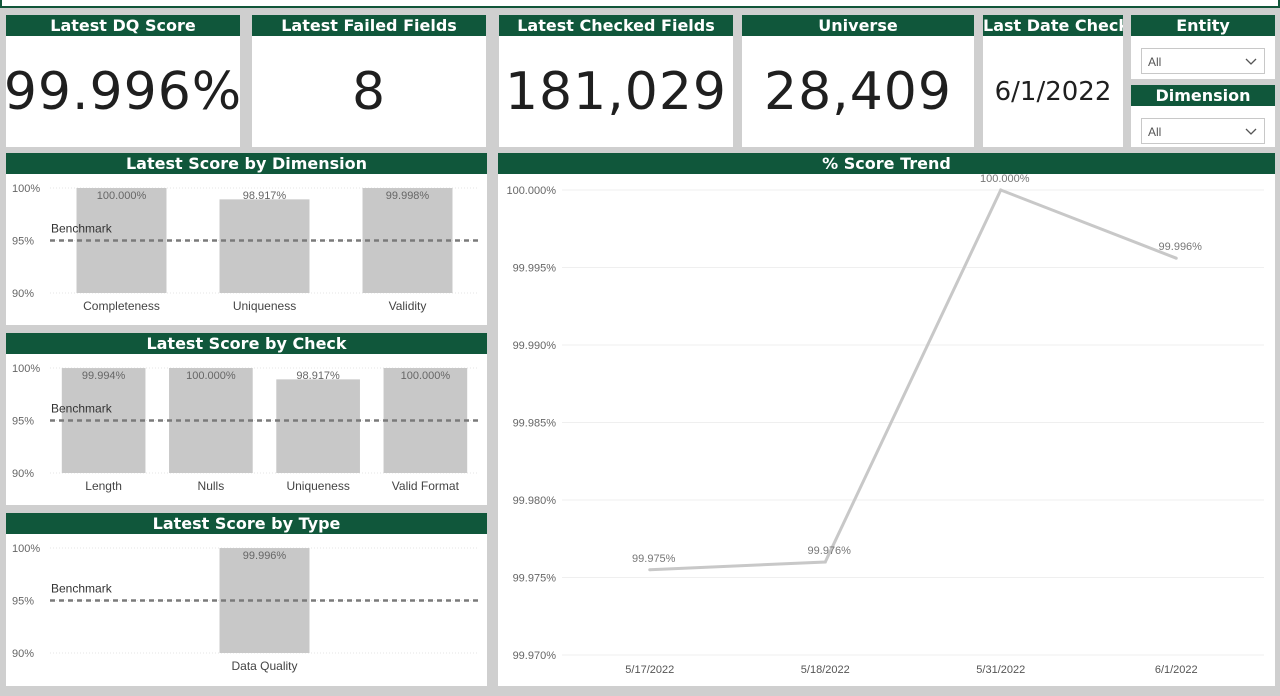  Describe the element at coordinates (246, 343) in the screenshot. I see `chart-title: Latest Score by Check` at that location.